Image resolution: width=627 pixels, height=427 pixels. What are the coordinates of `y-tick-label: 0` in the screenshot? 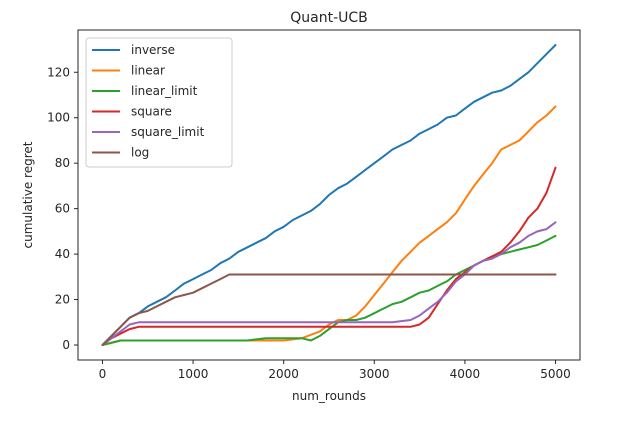 It's located at (66, 345).